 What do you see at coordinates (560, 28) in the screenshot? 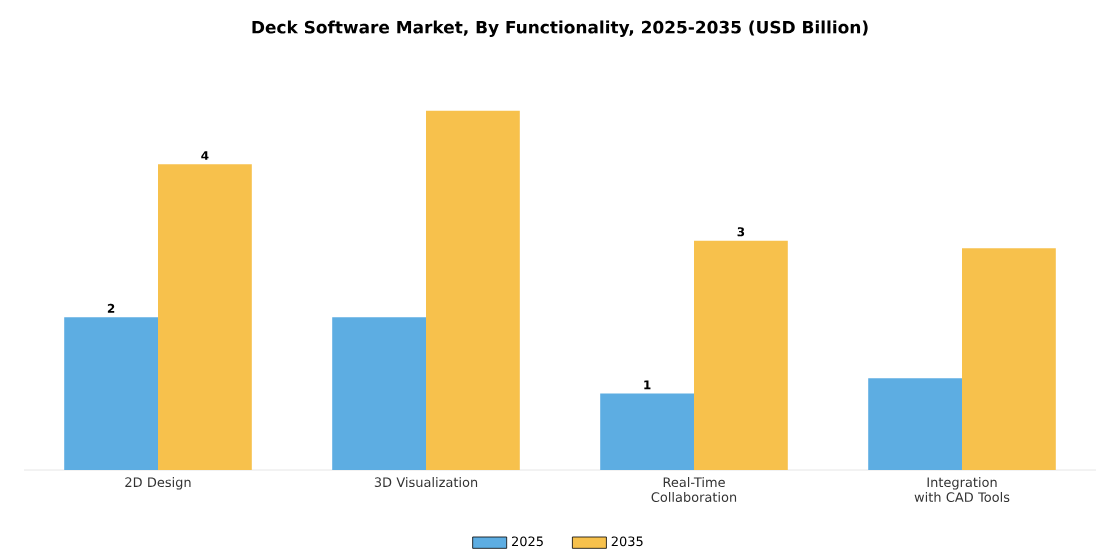
I see `chart-title: Deck Software Market, By Functionality, 2025-2035 (USD Billion)` at bounding box center [560, 28].